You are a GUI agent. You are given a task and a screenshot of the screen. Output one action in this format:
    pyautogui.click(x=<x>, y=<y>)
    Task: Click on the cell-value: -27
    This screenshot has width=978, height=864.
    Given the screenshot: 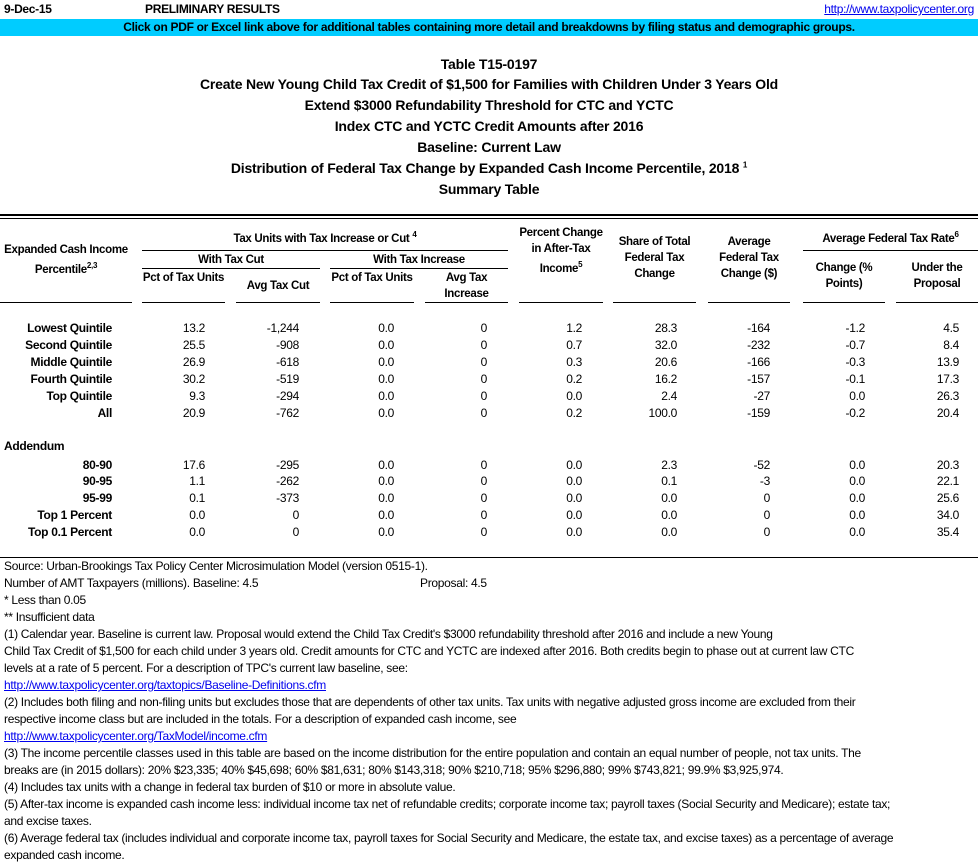 What is the action you would take?
    pyautogui.click(x=762, y=396)
    